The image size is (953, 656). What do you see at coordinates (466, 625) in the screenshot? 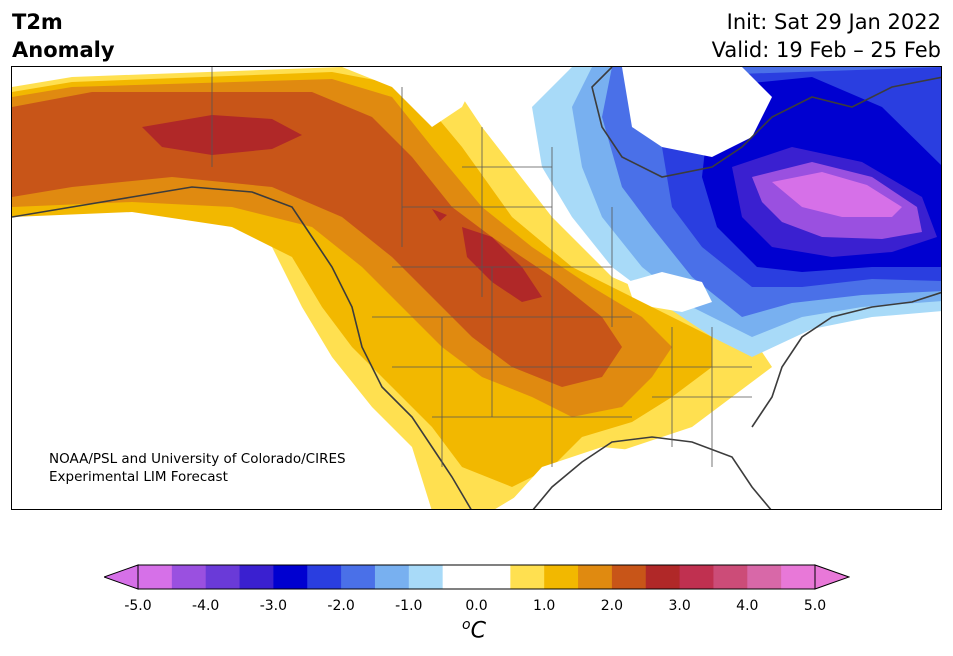
I see `degree-symbol: o` at bounding box center [466, 625].